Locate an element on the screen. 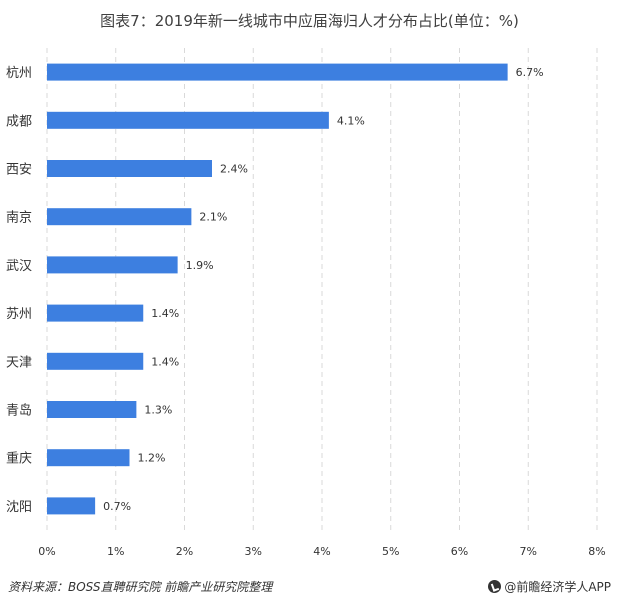  value-label: 4.1% is located at coordinates (351, 120).